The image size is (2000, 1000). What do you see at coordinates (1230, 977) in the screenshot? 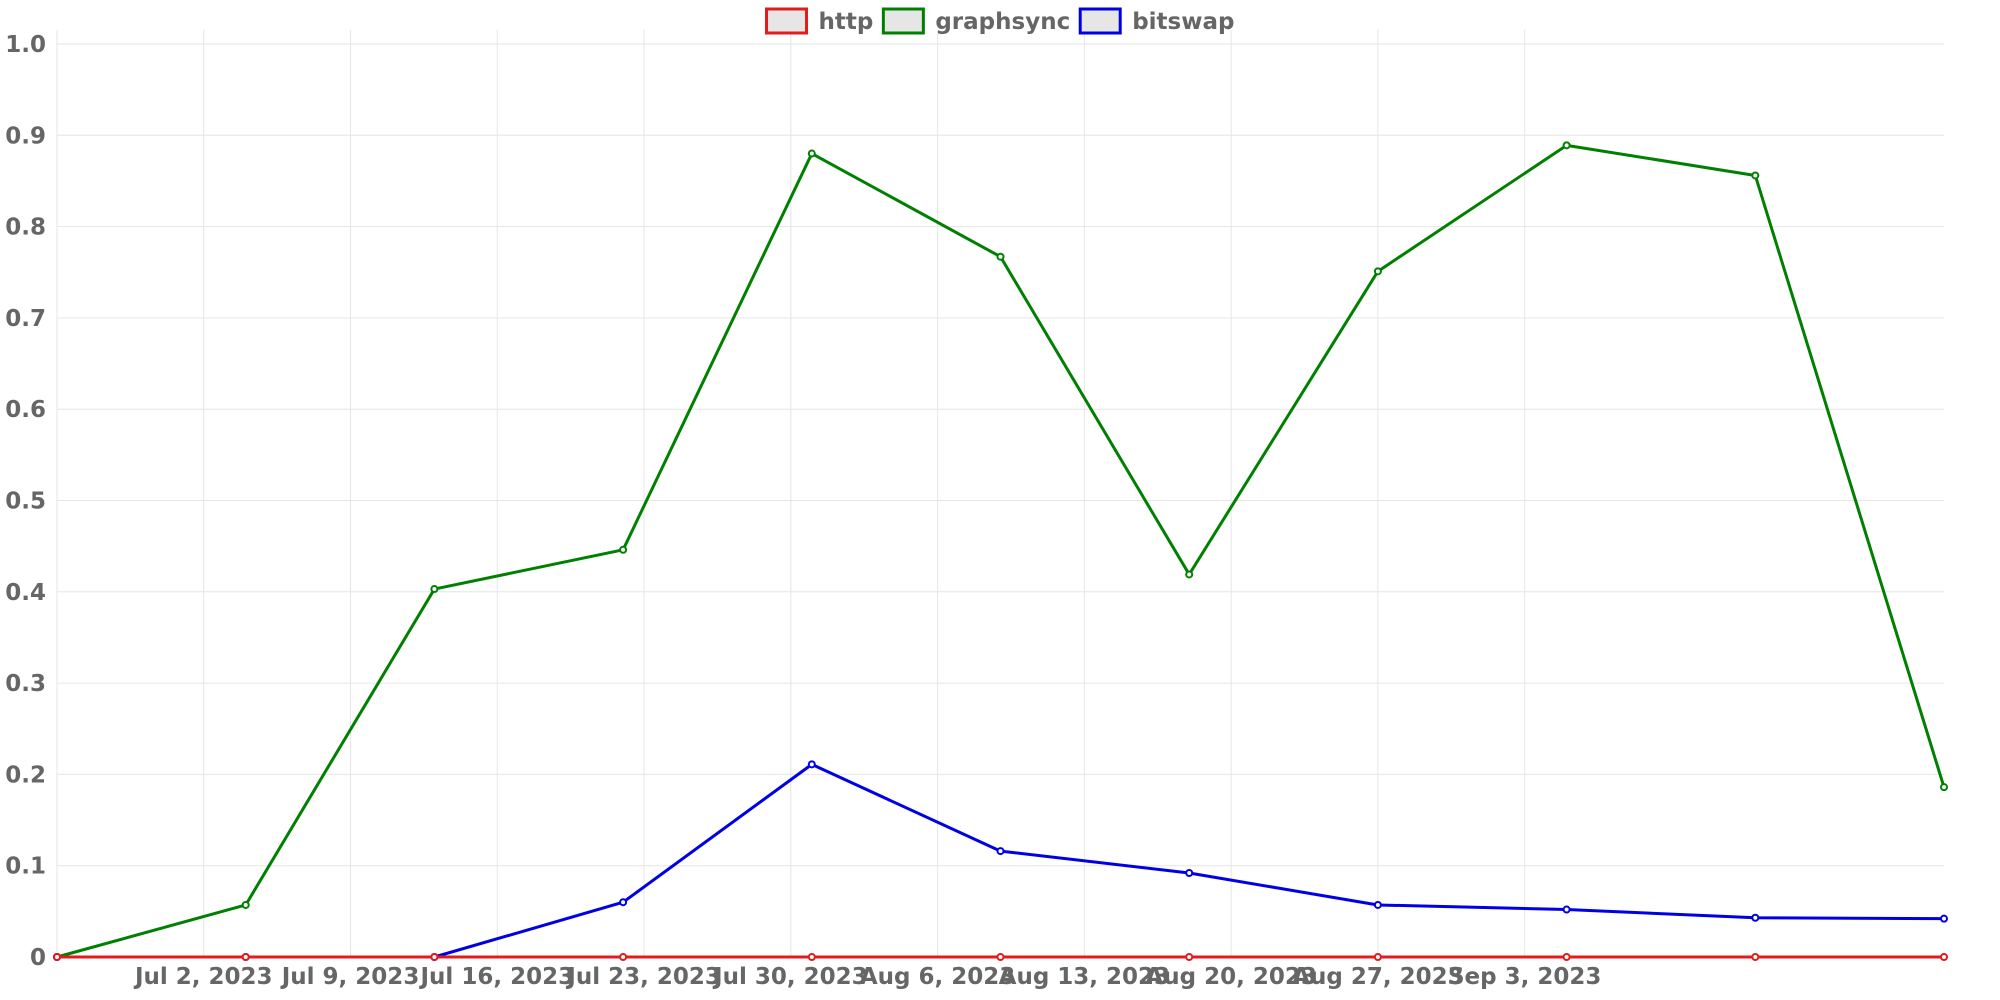
I see `x-tick-label: Aug 20, 2023` at bounding box center [1230, 977].